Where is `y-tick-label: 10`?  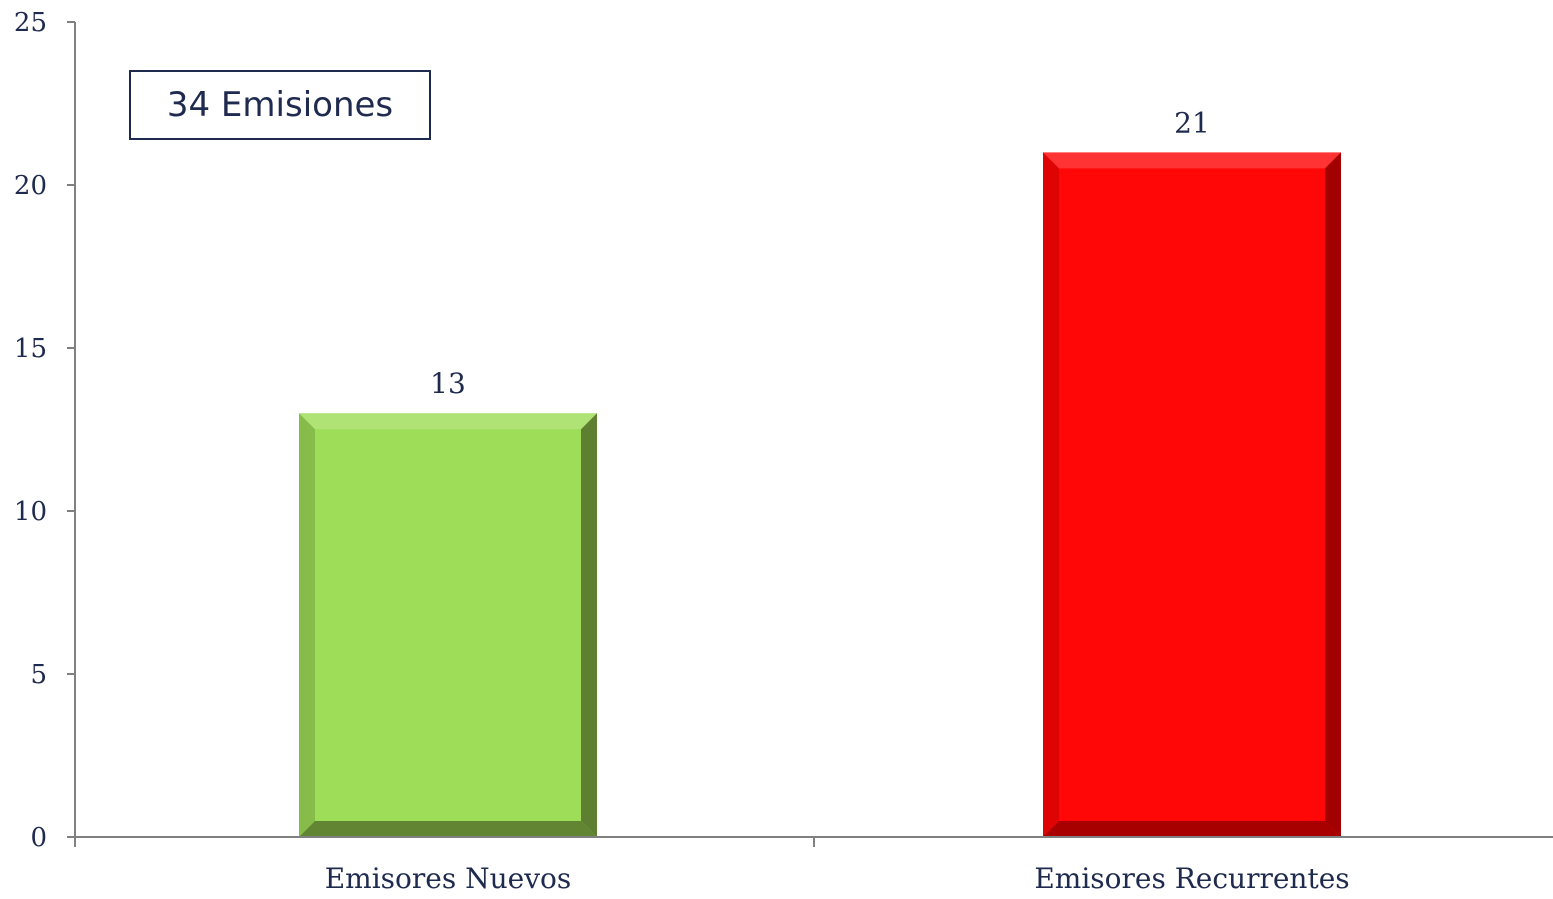 y-tick-label: 10 is located at coordinates (30, 512).